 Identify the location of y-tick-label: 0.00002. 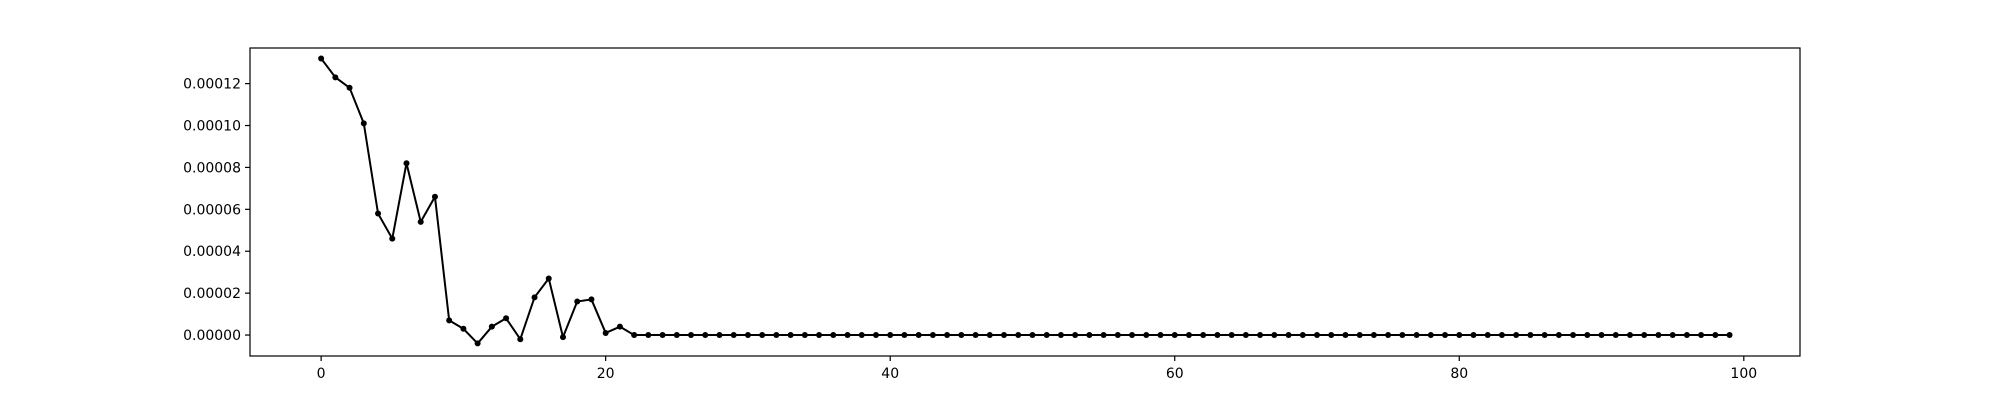
(212, 294).